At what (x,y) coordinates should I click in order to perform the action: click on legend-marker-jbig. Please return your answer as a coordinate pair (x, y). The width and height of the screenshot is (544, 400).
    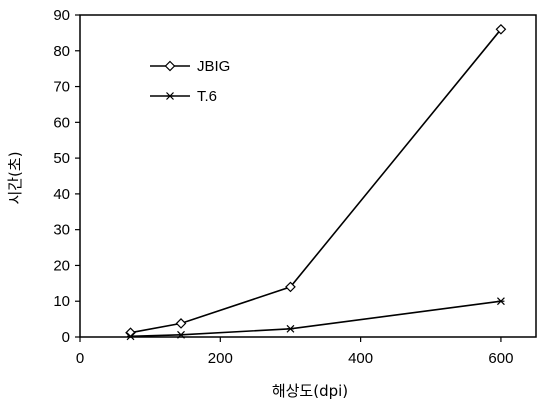
    Looking at the image, I should click on (170, 66).